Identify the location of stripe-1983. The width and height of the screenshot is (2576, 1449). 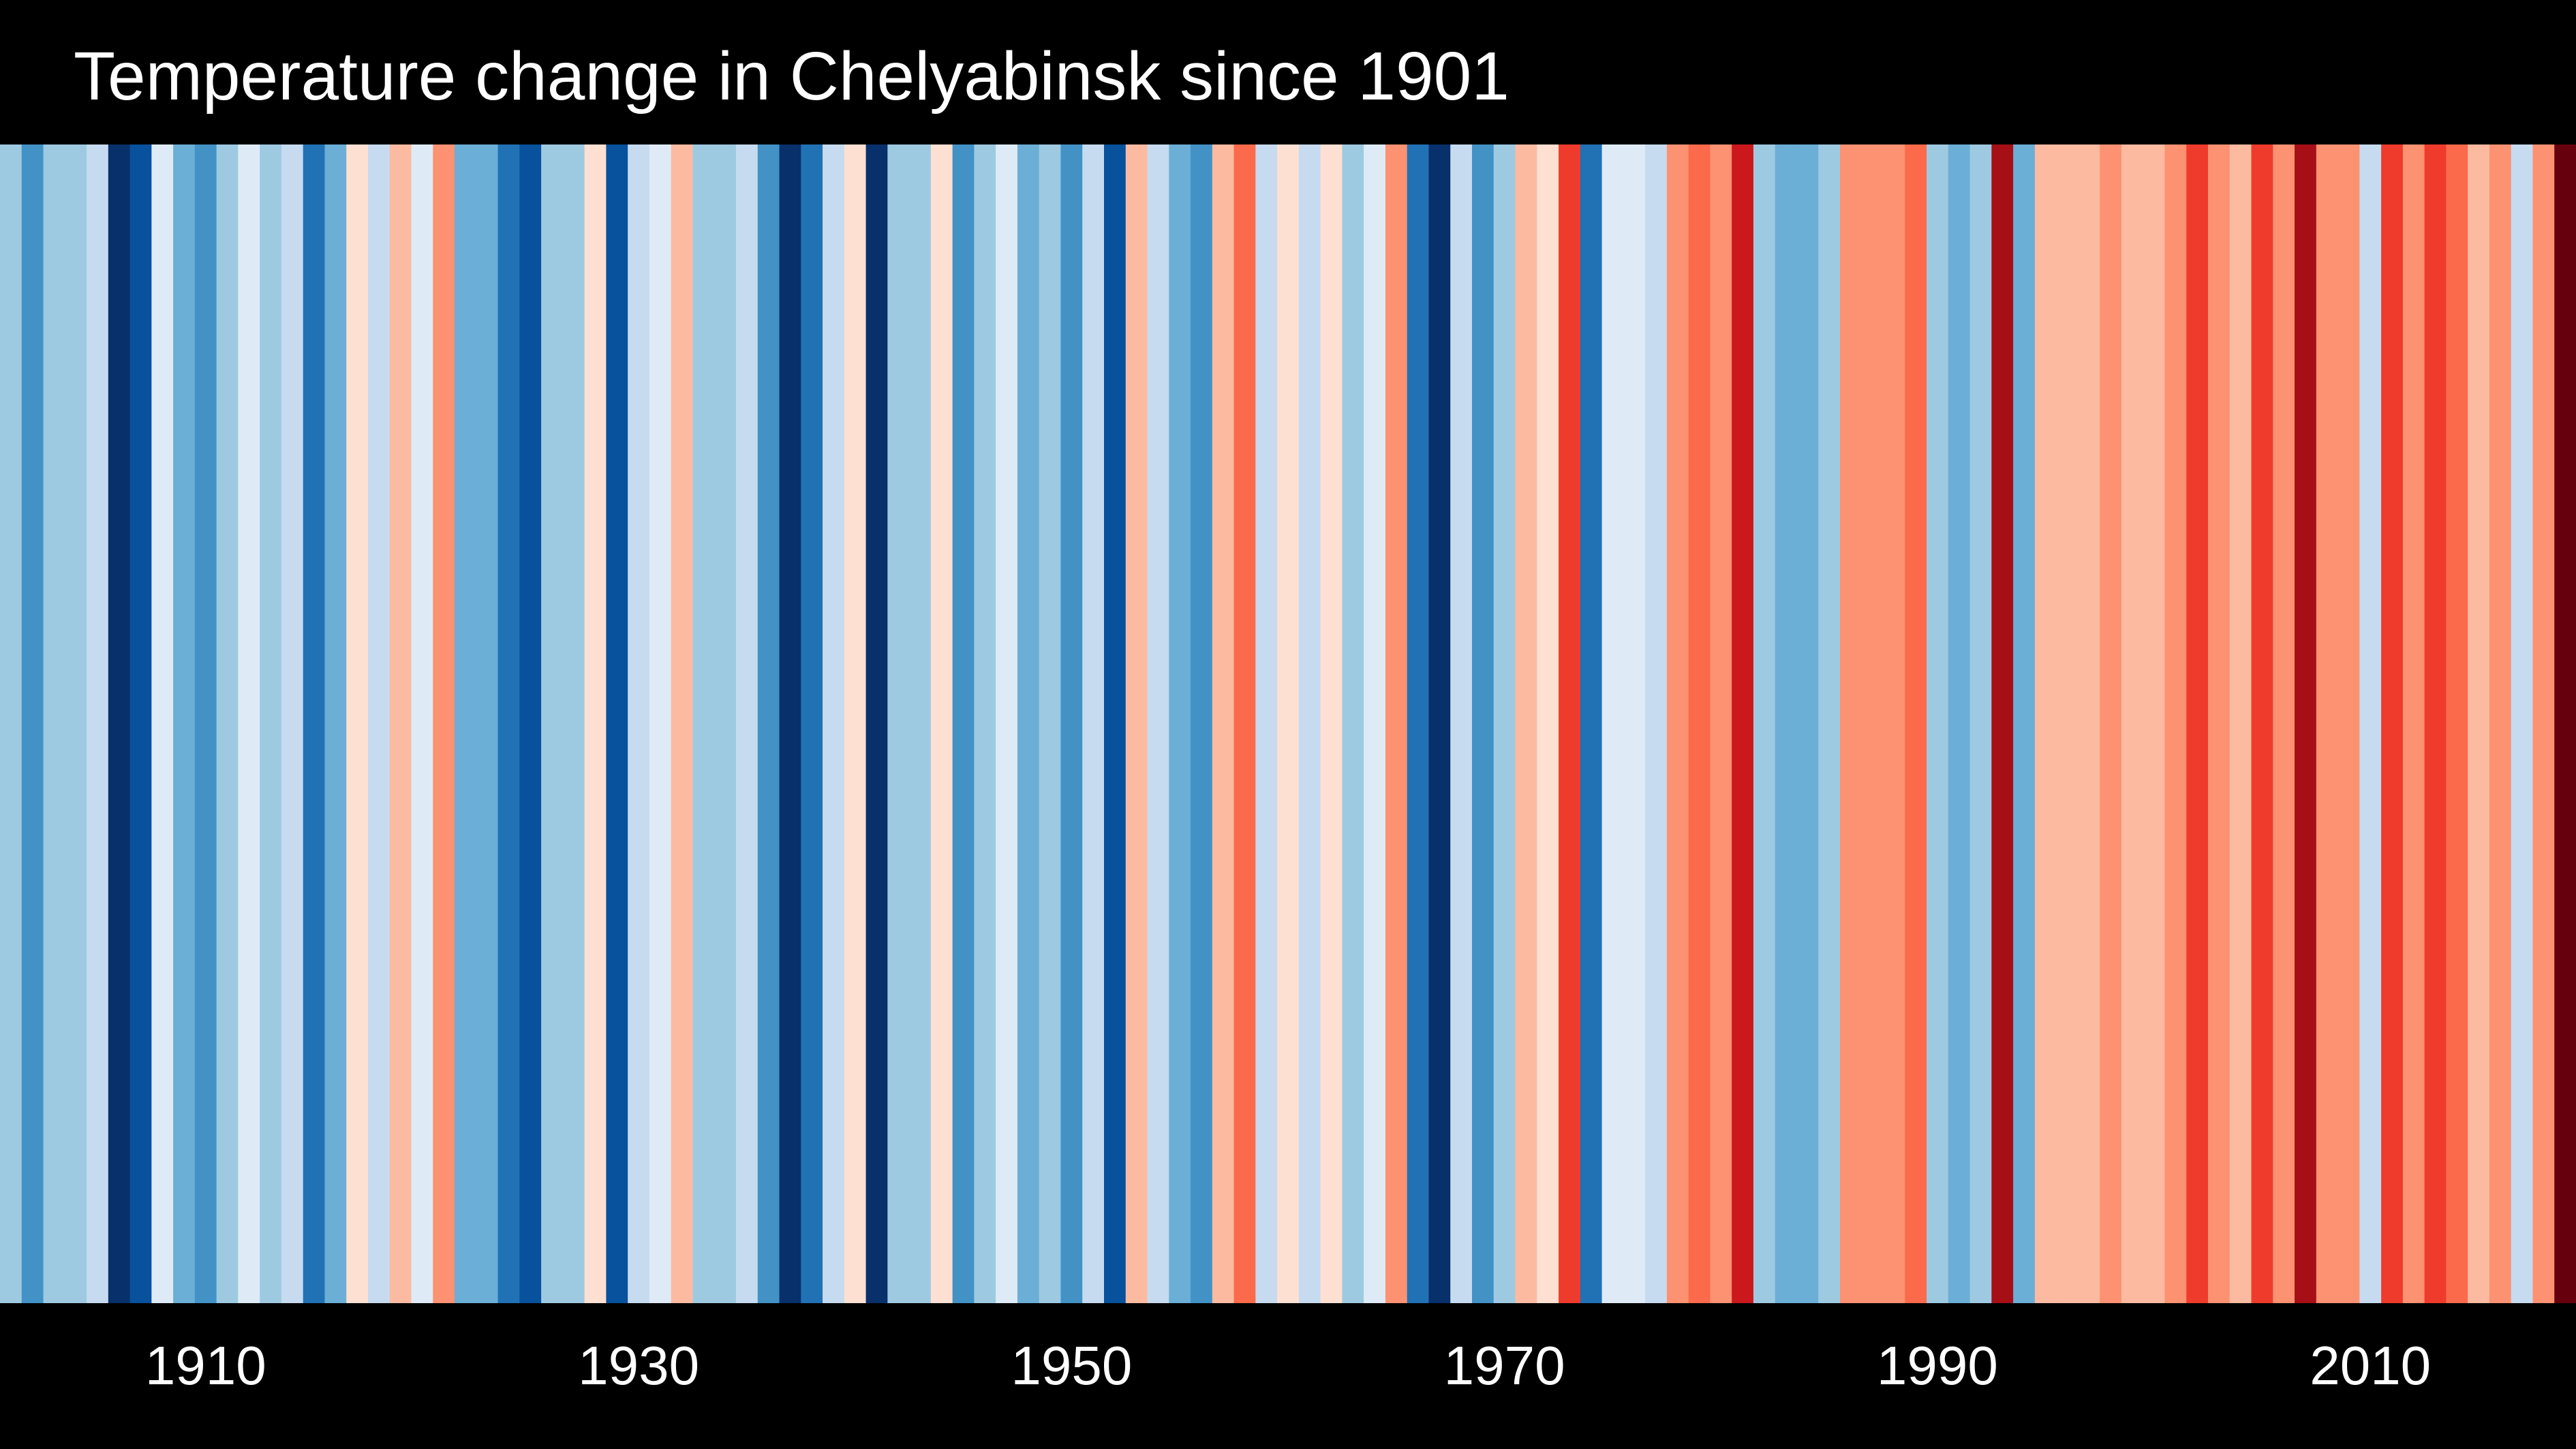
(1786, 723).